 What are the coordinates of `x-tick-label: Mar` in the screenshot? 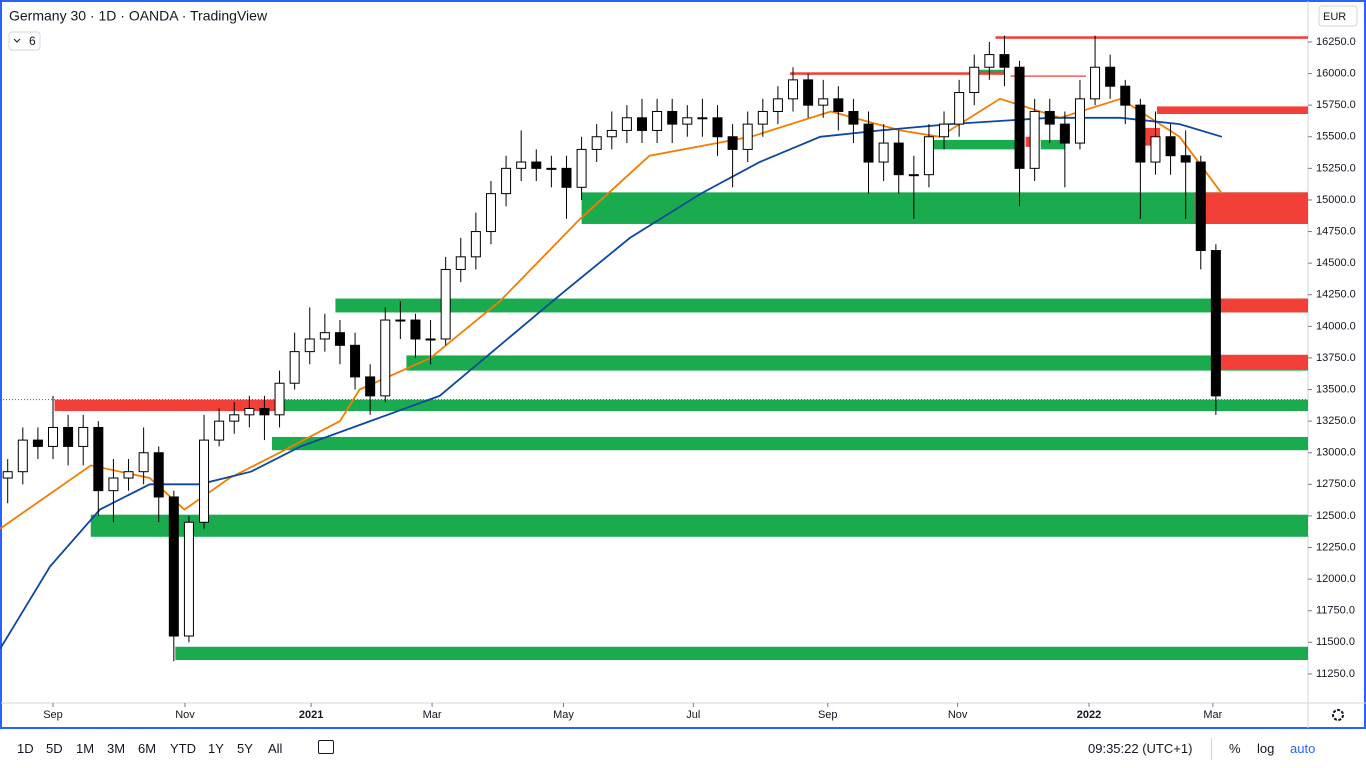 It's located at (1212, 715).